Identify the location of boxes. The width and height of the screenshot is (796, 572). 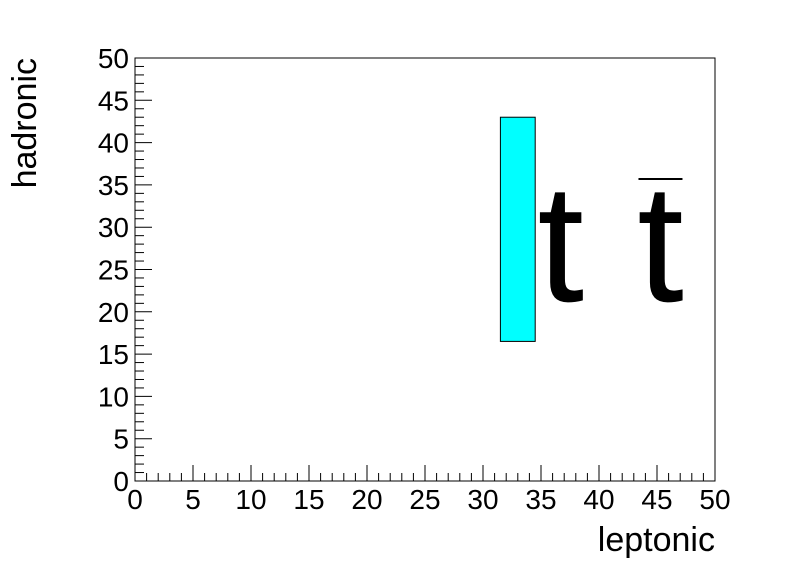
(517, 229).